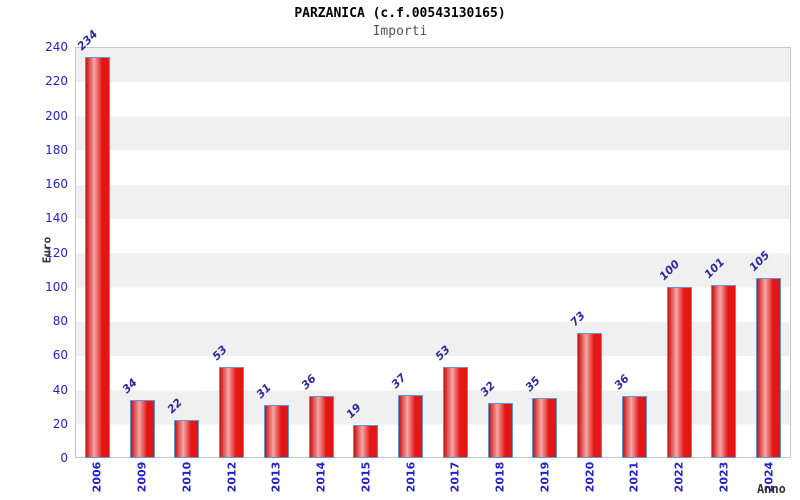 The width and height of the screenshot is (800, 500). Describe the element at coordinates (56, 184) in the screenshot. I see `y-tick-label: 160` at that location.